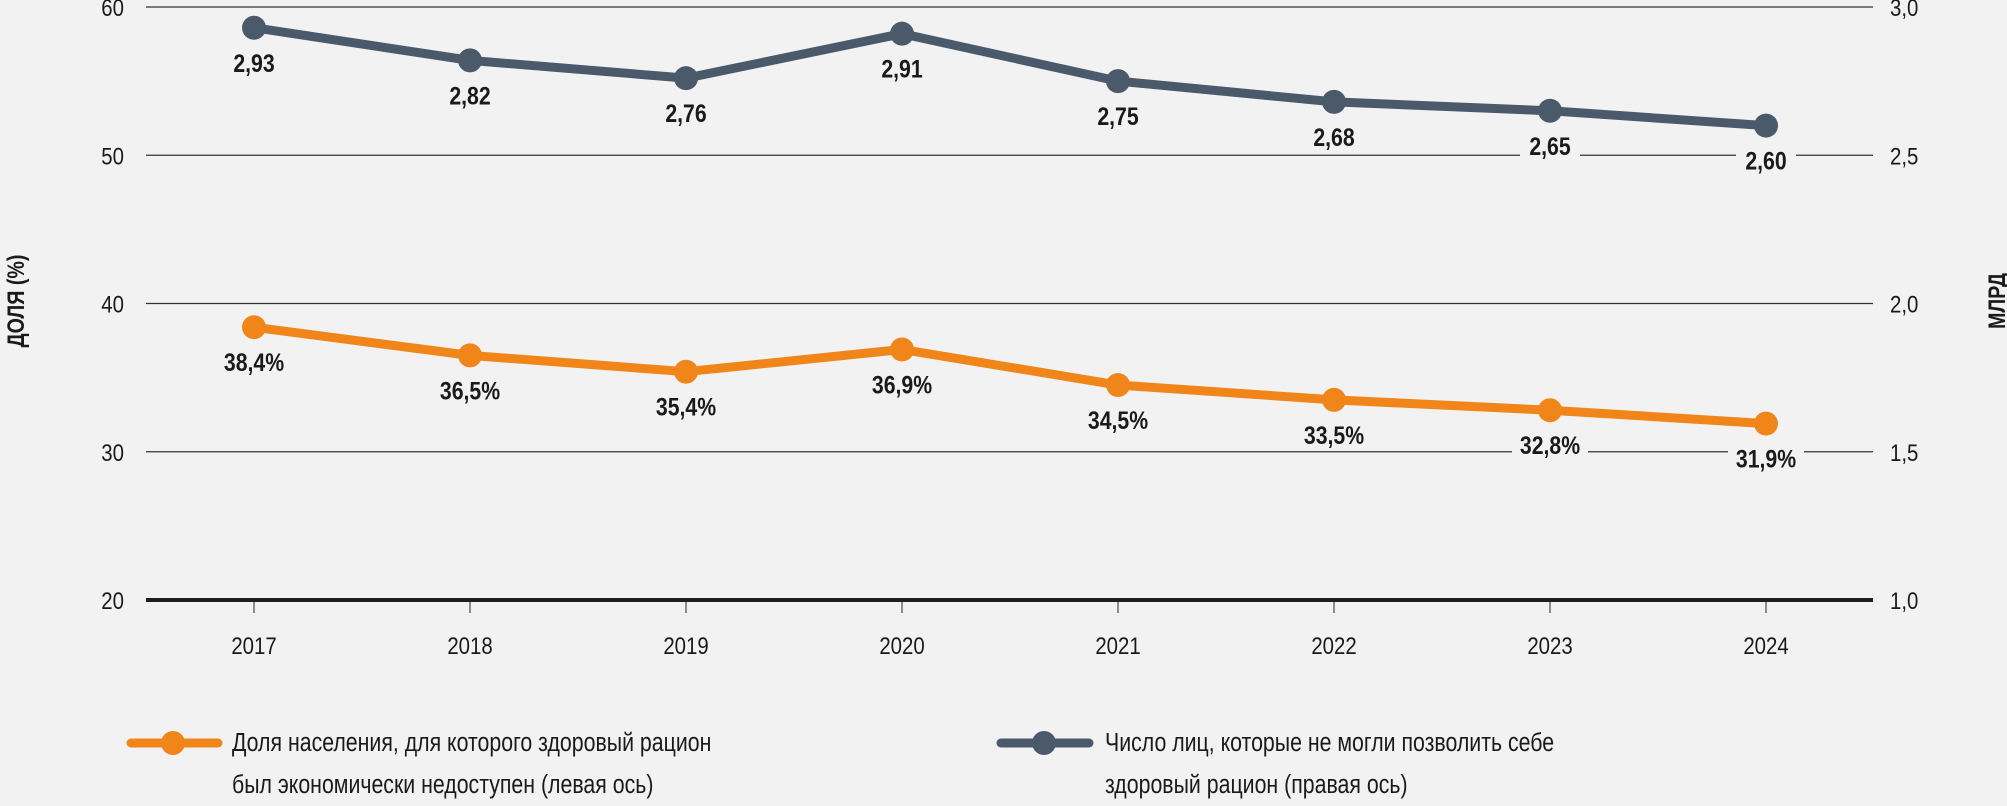 This screenshot has height=806, width=2007. What do you see at coordinates (173, 743) in the screenshot?
I see `legend-share-marker-icon` at bounding box center [173, 743].